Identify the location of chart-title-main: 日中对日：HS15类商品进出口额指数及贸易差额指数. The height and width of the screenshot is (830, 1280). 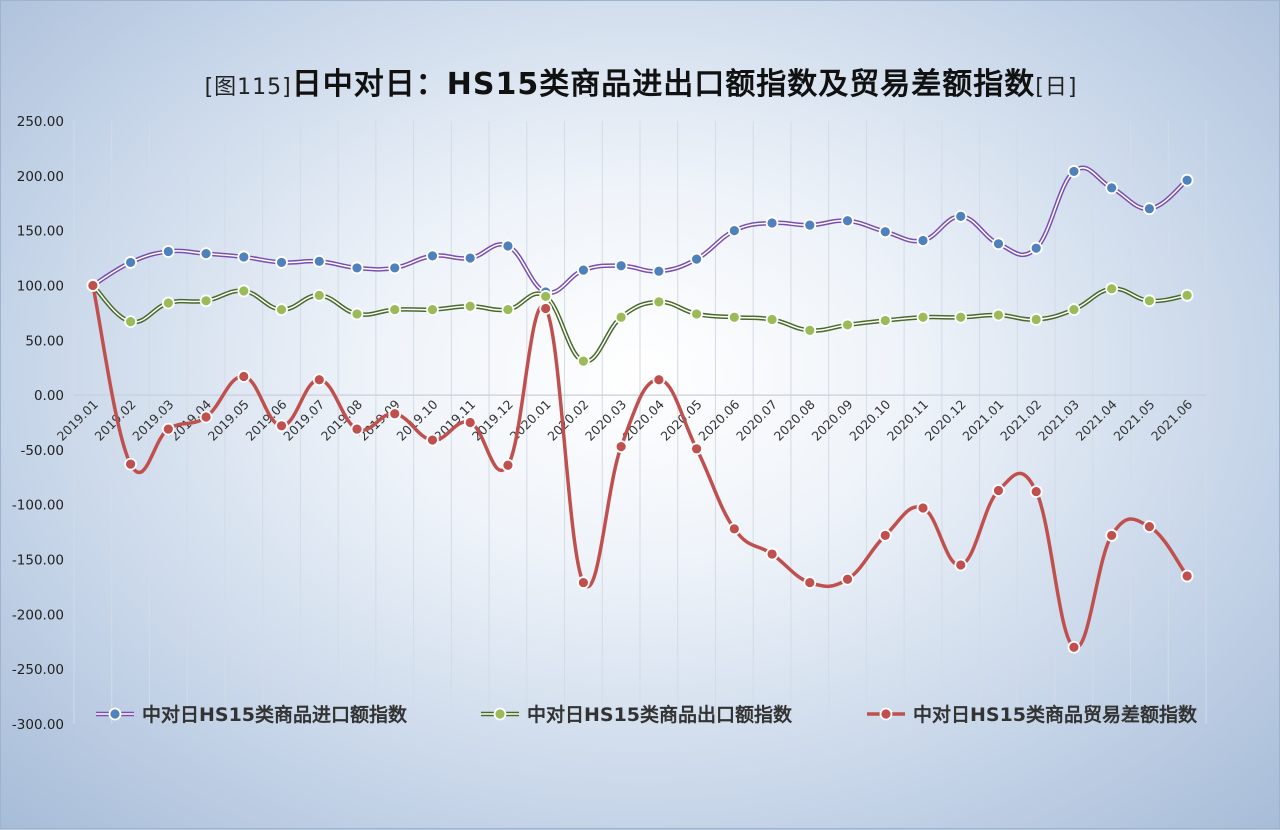
(663, 84).